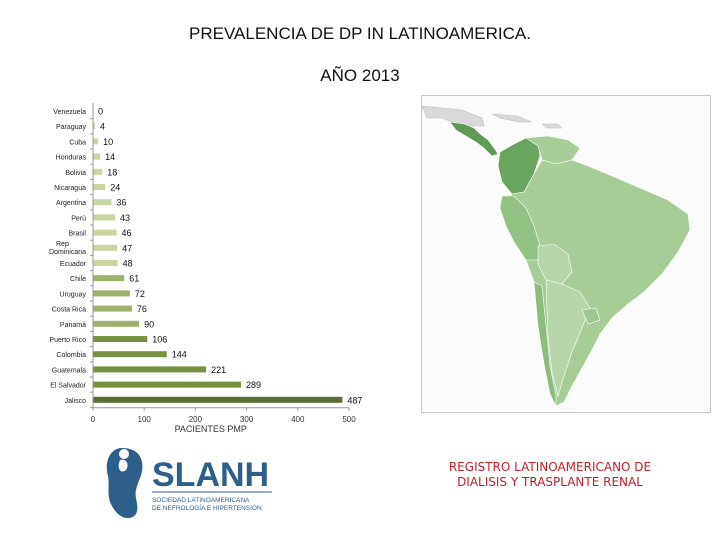  I want to click on map-mexico, so click(453, 116).